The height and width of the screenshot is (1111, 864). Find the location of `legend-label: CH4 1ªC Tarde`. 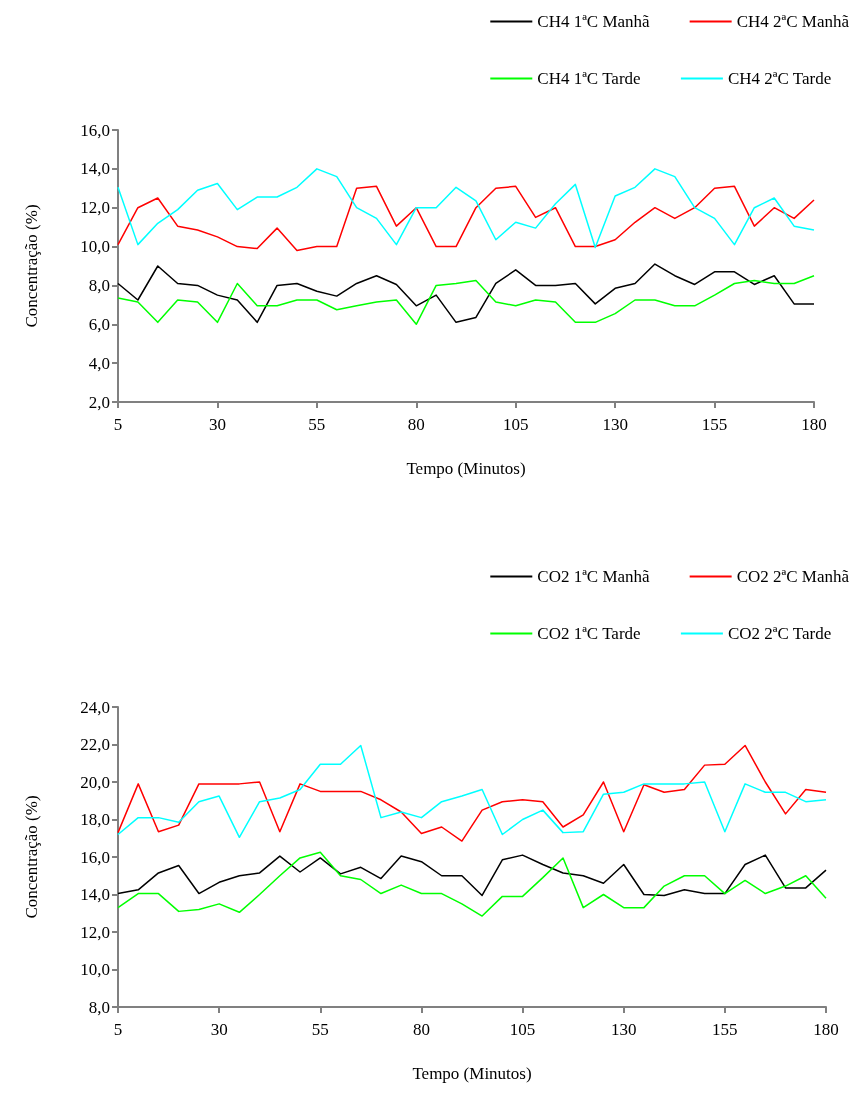

legend-label: CH4 1ªC Tarde is located at coordinates (589, 78).